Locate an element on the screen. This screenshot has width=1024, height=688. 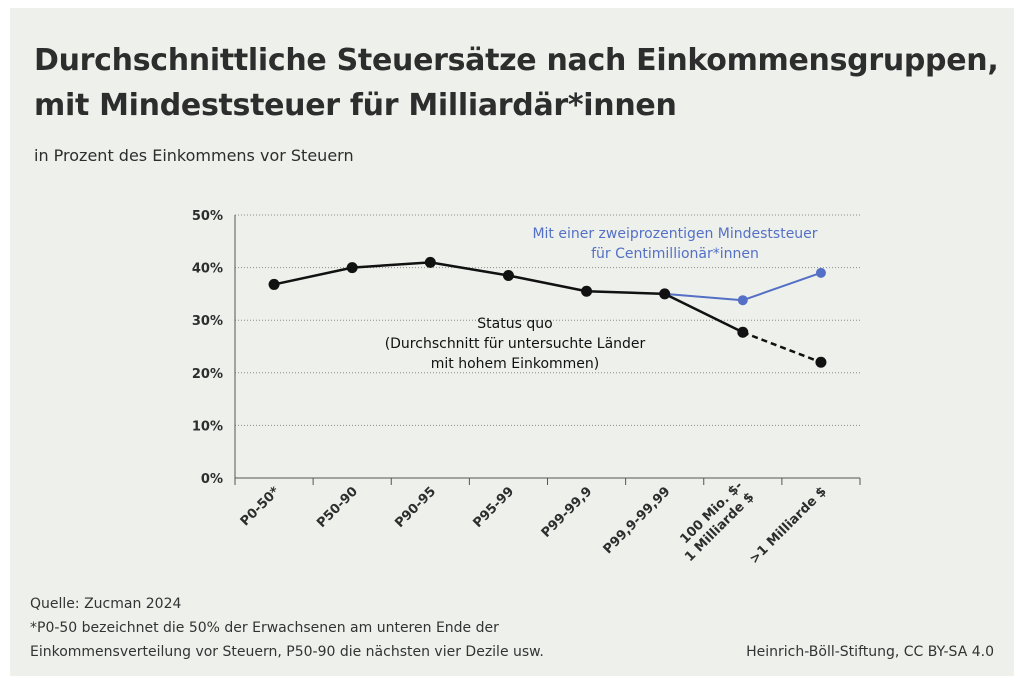
y-tick-label: 0% is located at coordinates (212, 479).